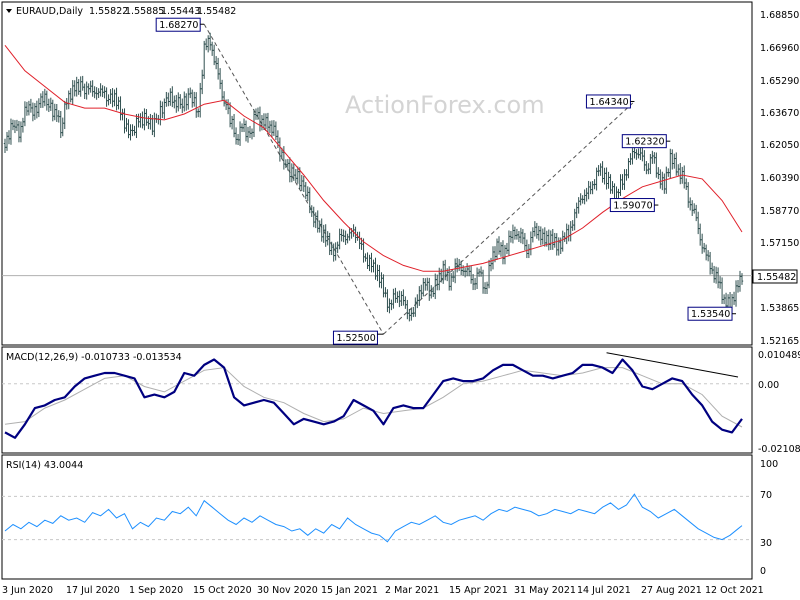 The height and width of the screenshot is (600, 800). What do you see at coordinates (779, 243) in the screenshot?
I see `price-tick: 1.57150` at bounding box center [779, 243].